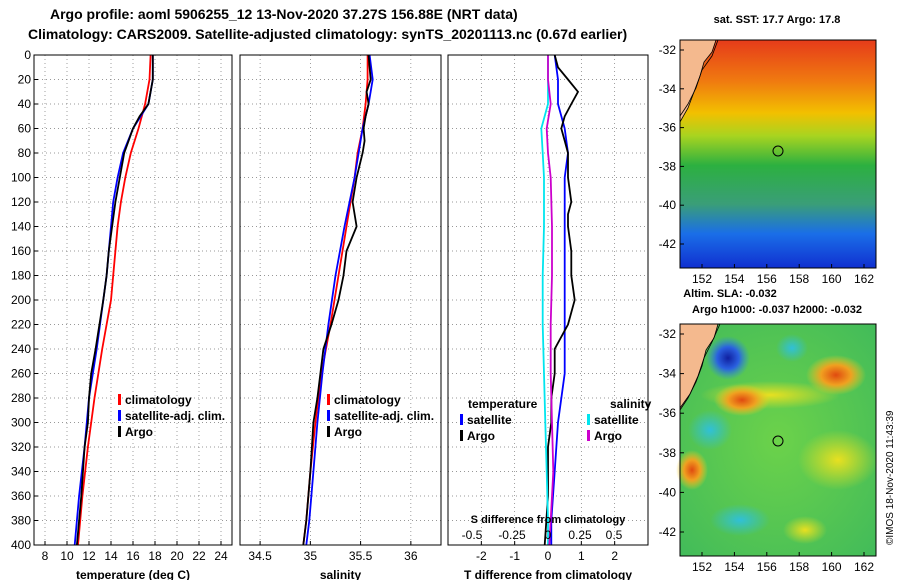  What do you see at coordinates (21, 521) in the screenshot?
I see `y-tick-label: 380` at bounding box center [21, 521].